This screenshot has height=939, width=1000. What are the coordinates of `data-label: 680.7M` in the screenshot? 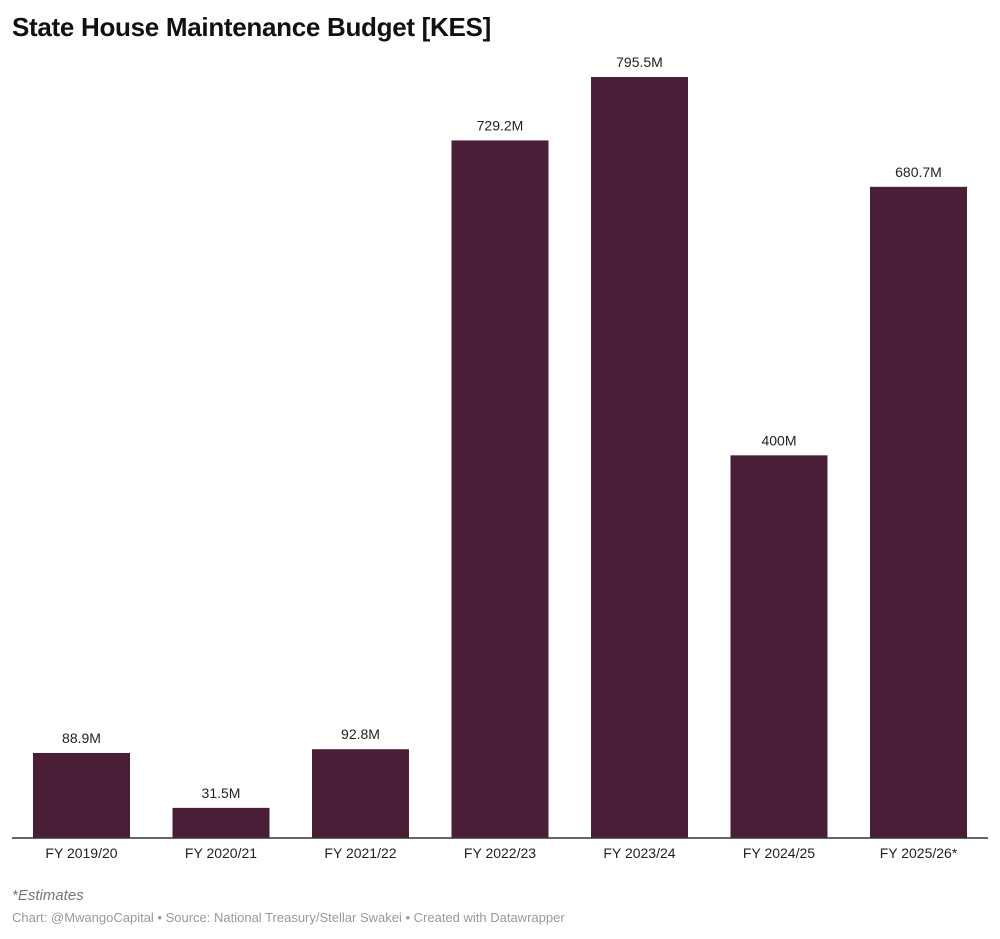 It's located at (918, 172).